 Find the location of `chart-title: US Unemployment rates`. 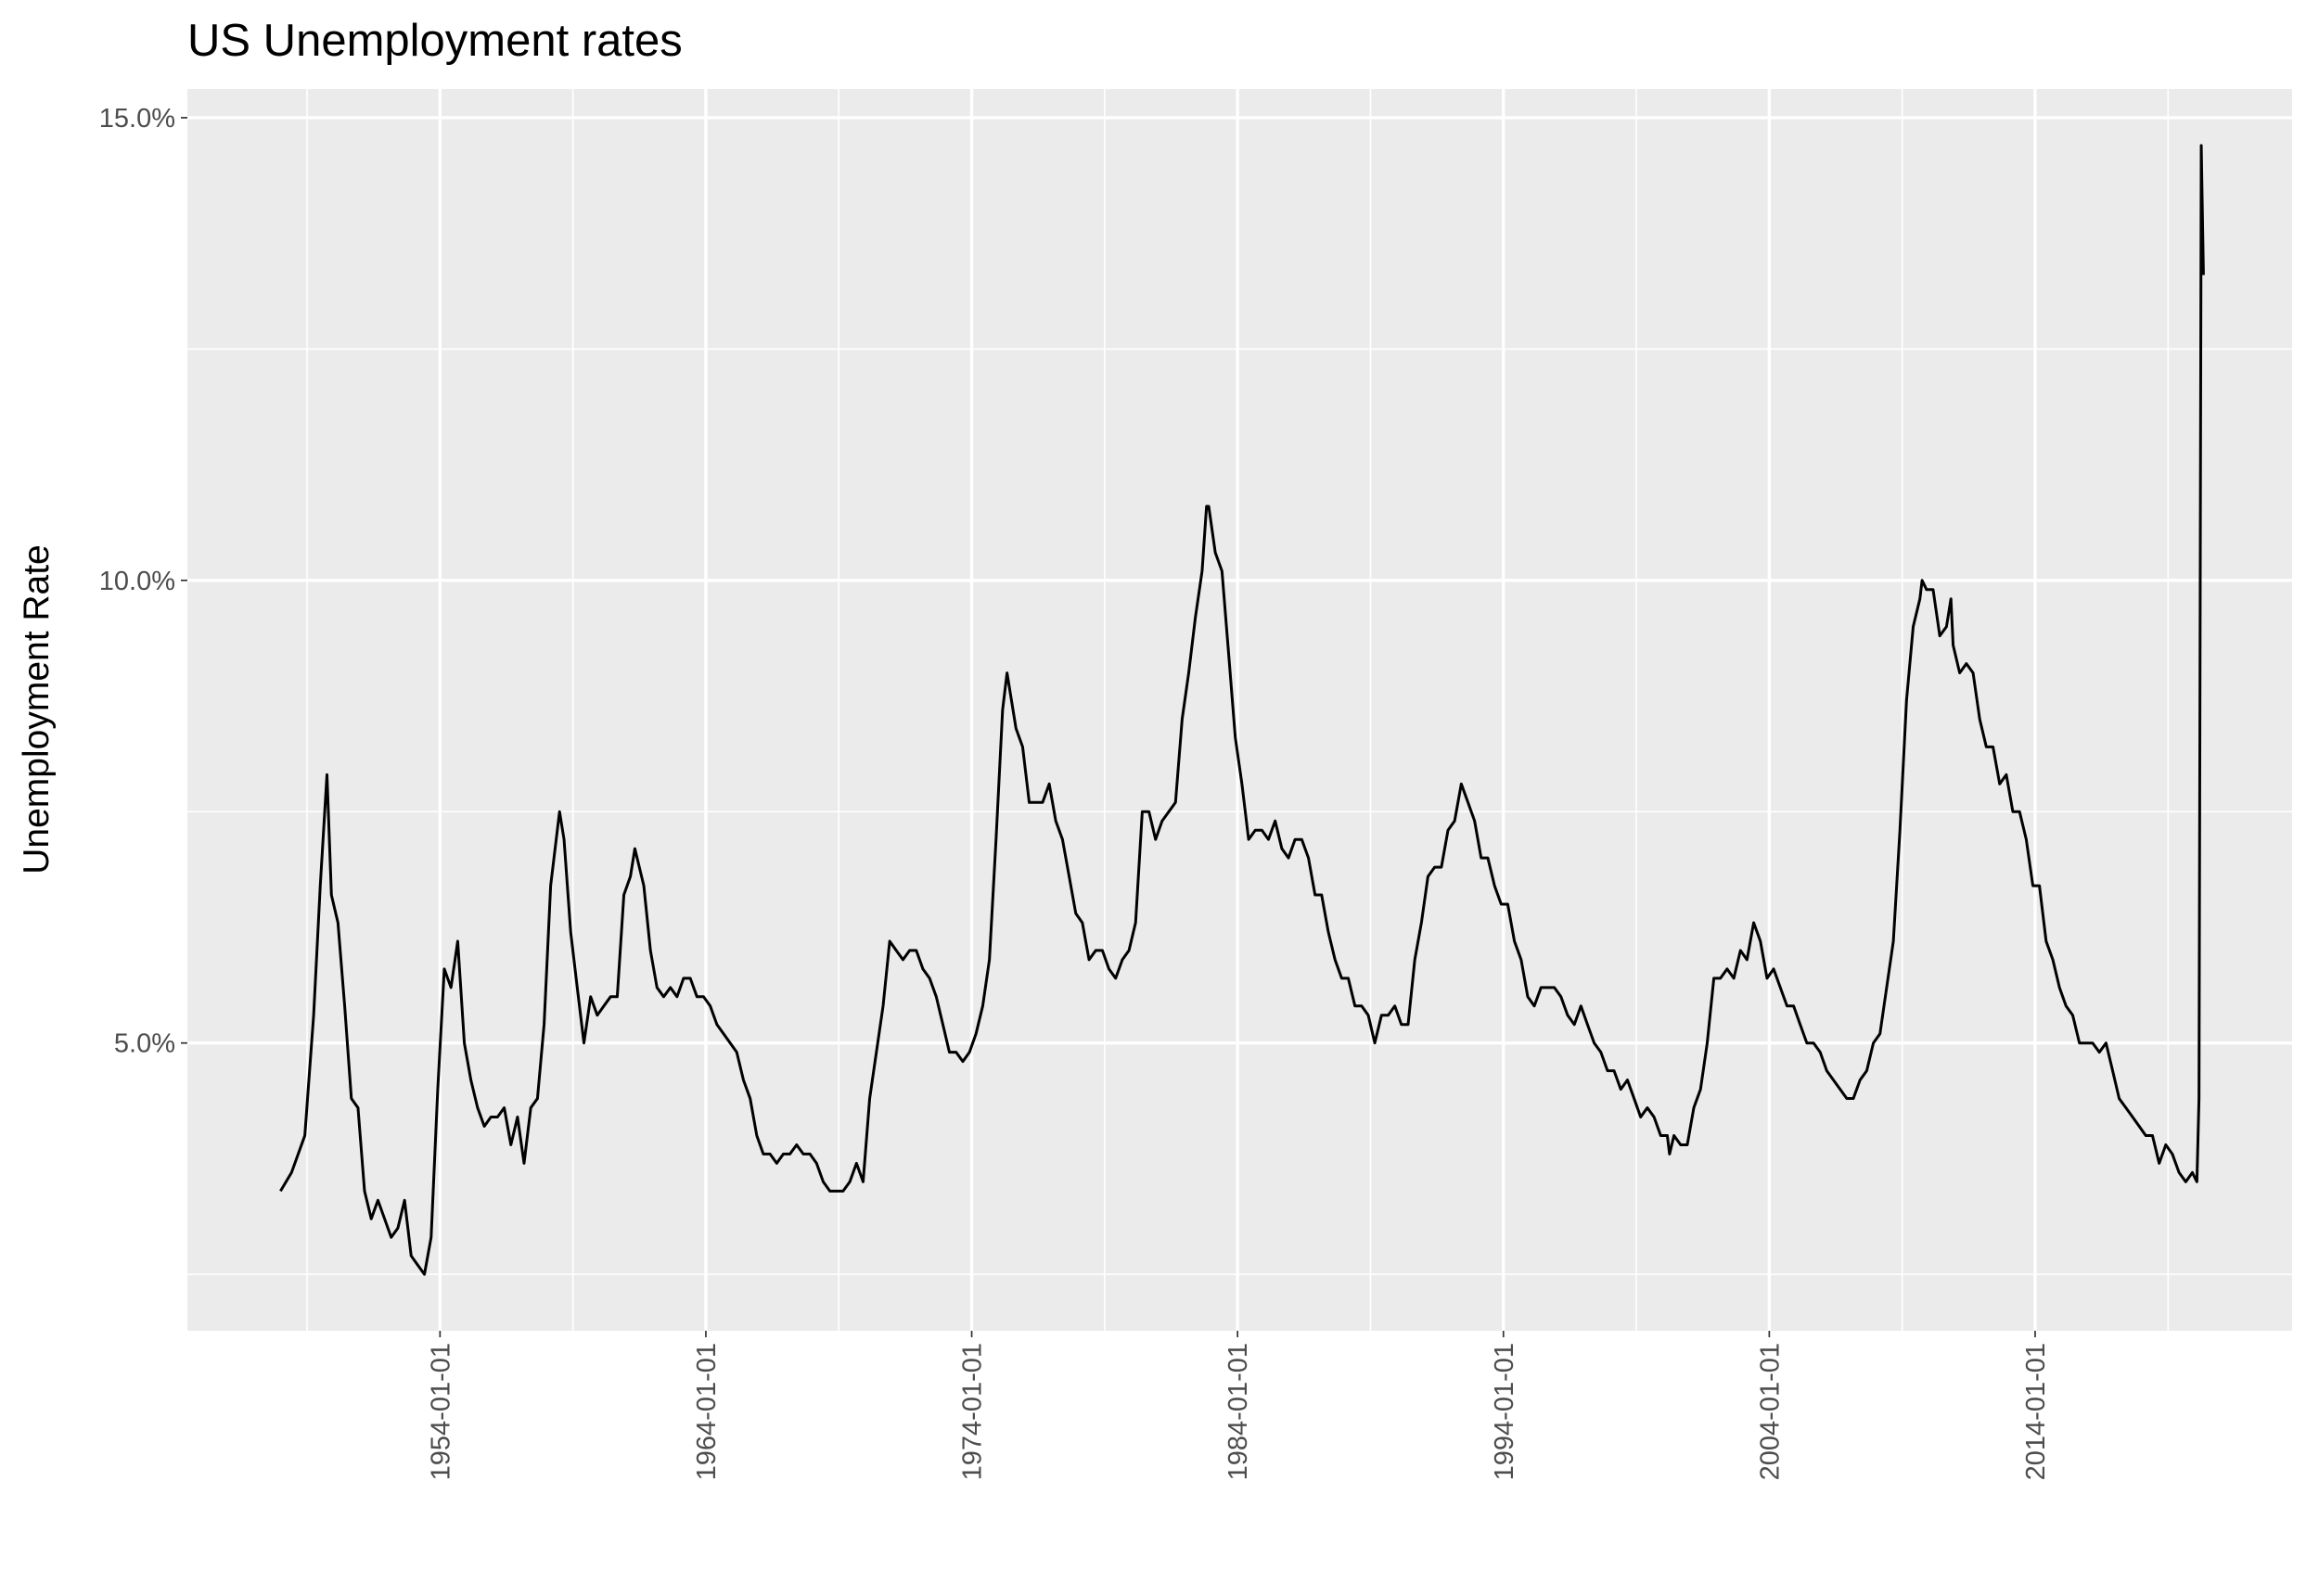

chart-title: US Unemployment rates is located at coordinates (435, 41).